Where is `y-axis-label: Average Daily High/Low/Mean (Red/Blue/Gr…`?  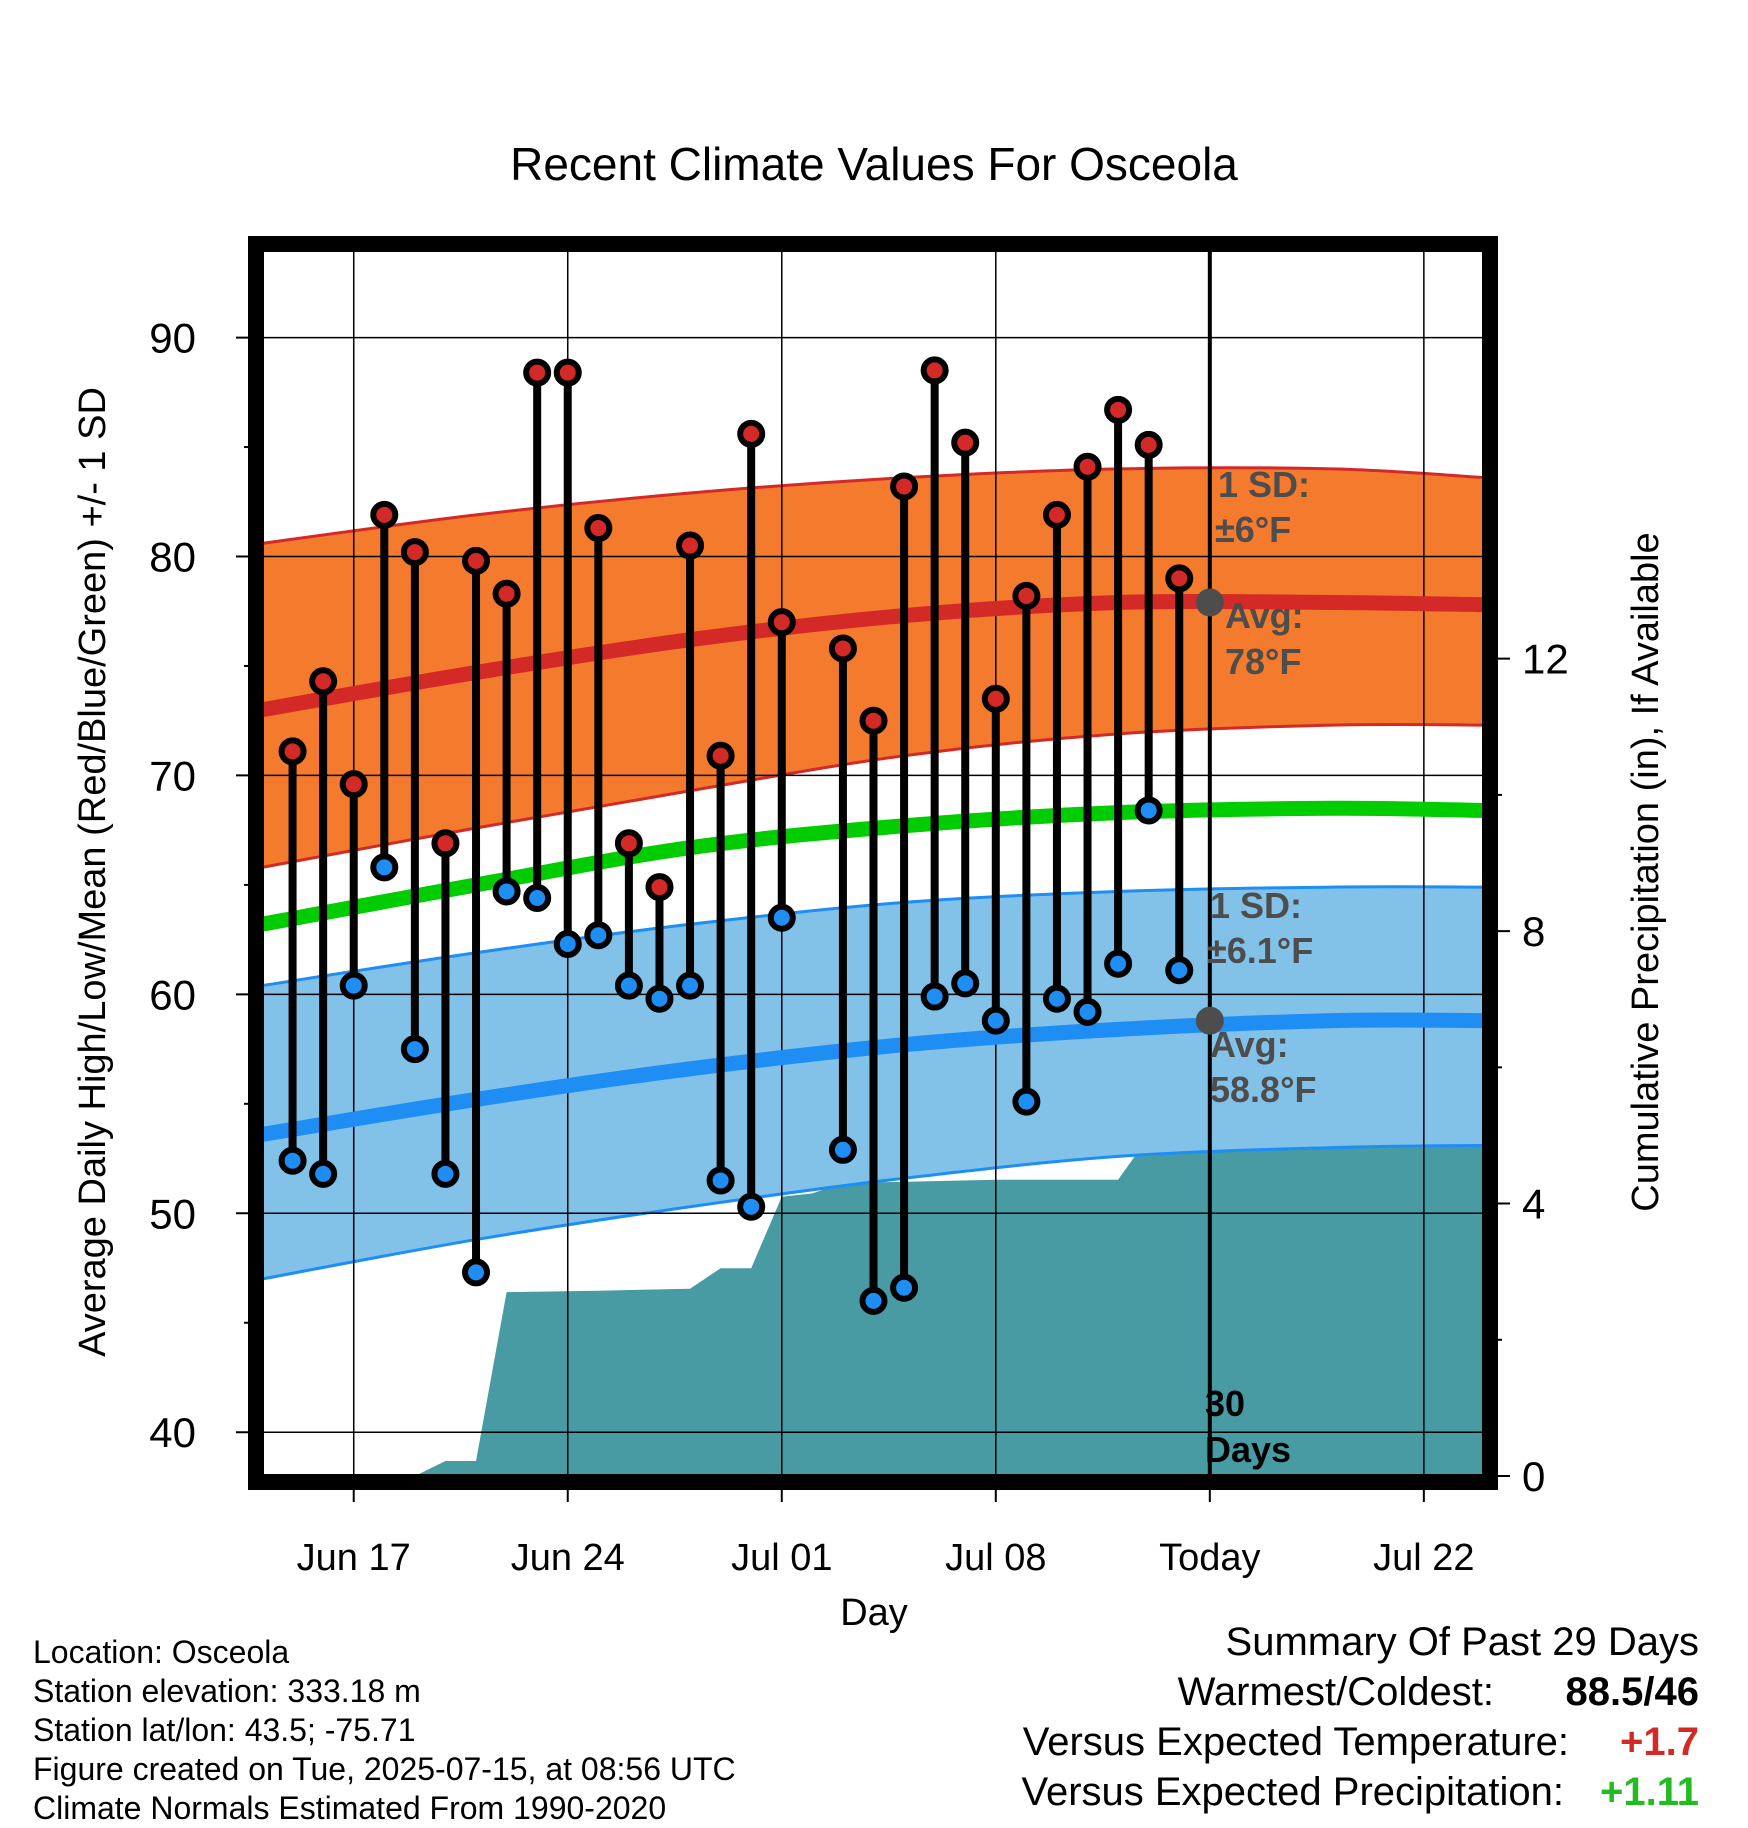 y-axis-label: Average Daily High/Low/Mean (Red/Blue/Gr… is located at coordinates (93, 872).